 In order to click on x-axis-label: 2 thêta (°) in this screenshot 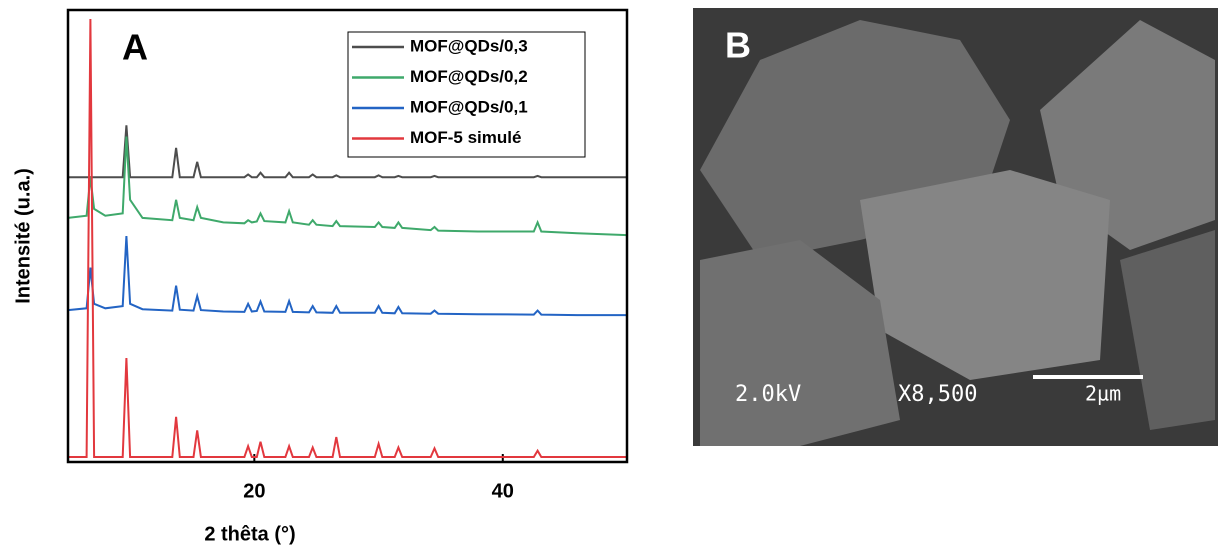, I will do `click(249, 534)`.